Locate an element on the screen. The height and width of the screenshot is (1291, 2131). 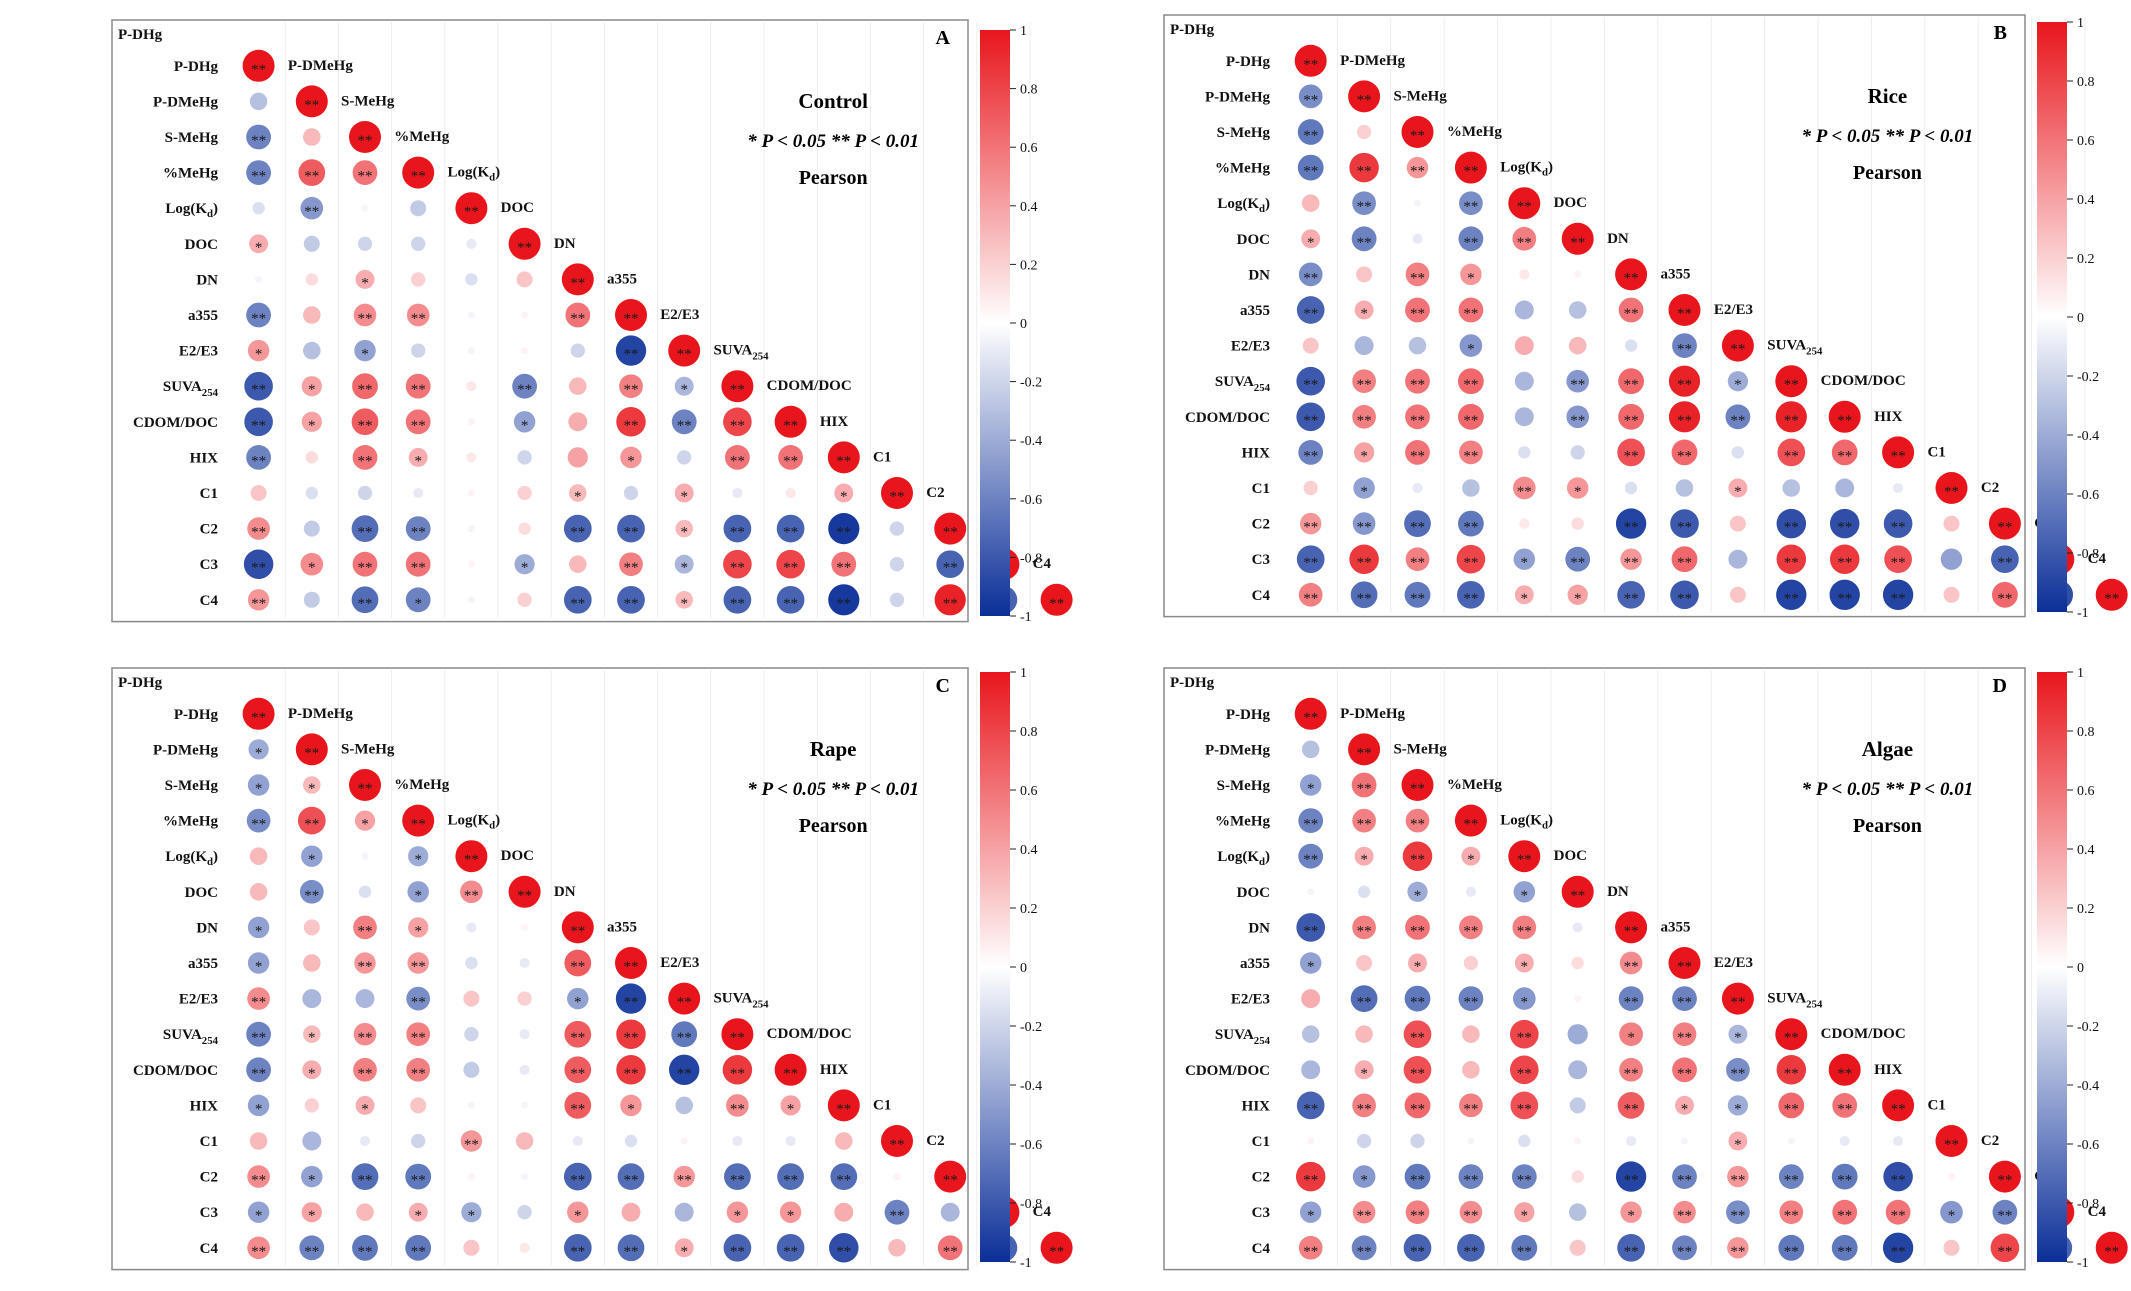
colorbar-tick-label: 0.6 is located at coordinates (1029, 791).